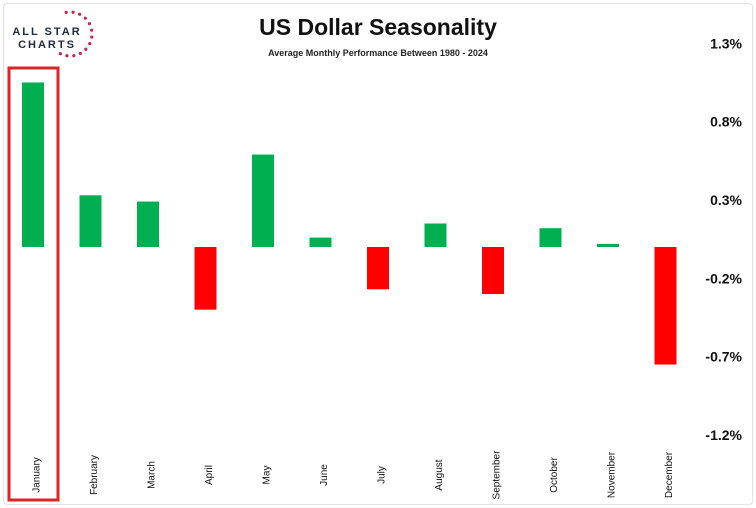  Describe the element at coordinates (152, 475) in the screenshot. I see `x-tick-label: March` at that location.